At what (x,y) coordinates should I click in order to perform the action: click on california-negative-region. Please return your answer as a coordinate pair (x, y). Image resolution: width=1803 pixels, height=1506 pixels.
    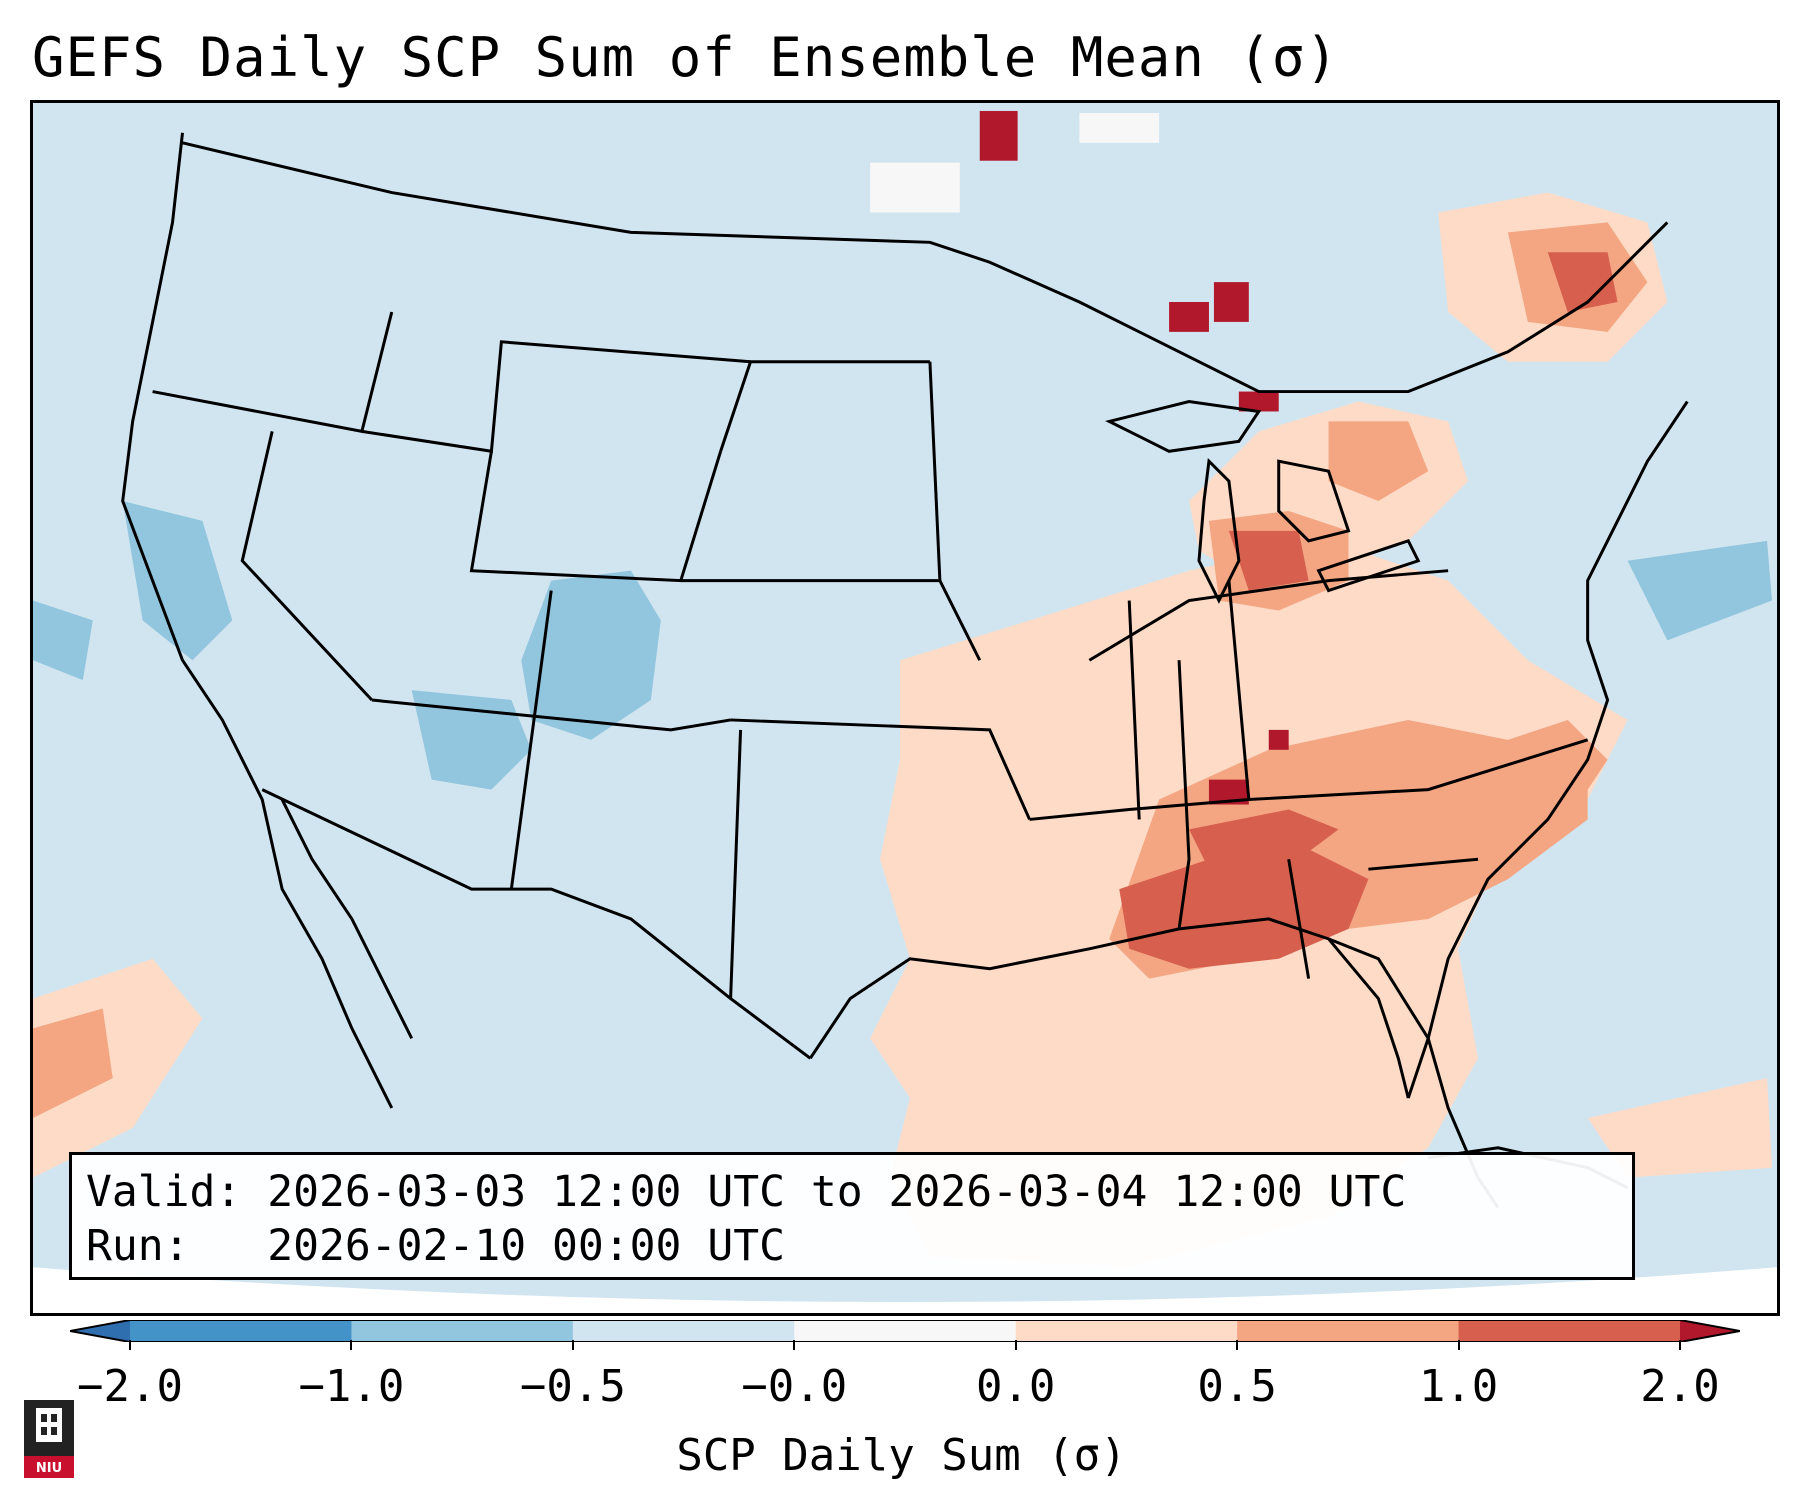
    Looking at the image, I should click on (177, 581).